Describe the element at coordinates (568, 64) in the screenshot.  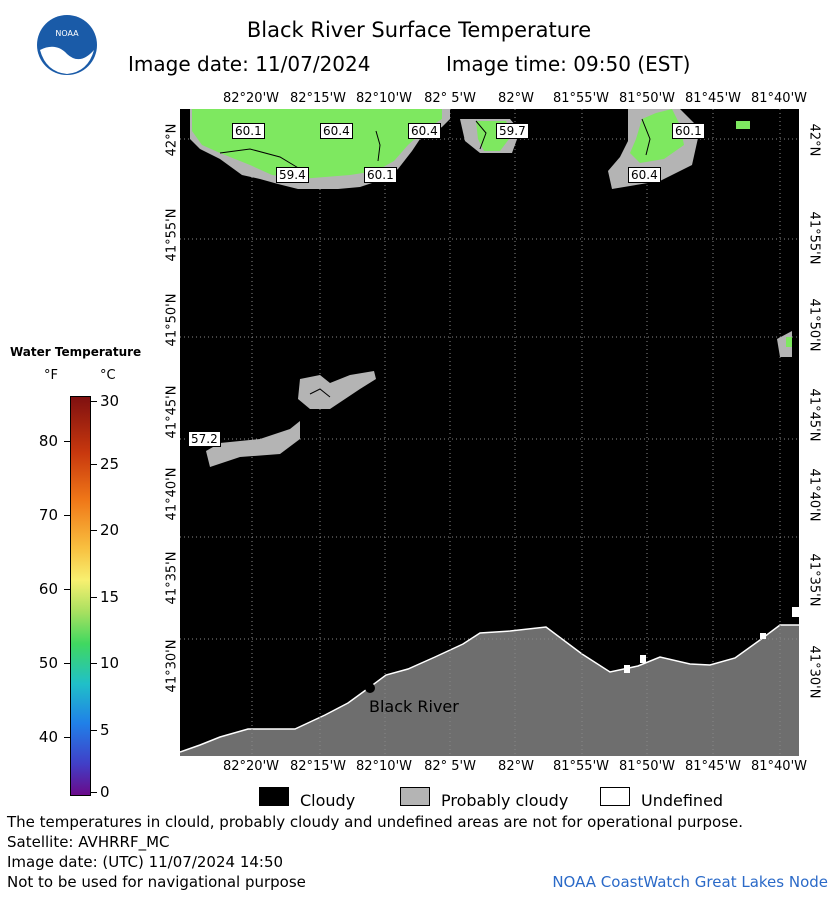
I see `image-time: Image time: 09:50 (EST)` at that location.